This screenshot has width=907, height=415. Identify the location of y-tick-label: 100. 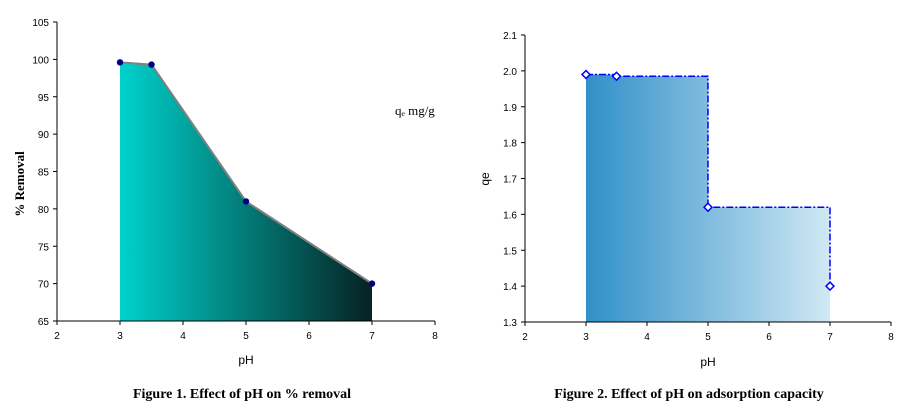
(40, 60).